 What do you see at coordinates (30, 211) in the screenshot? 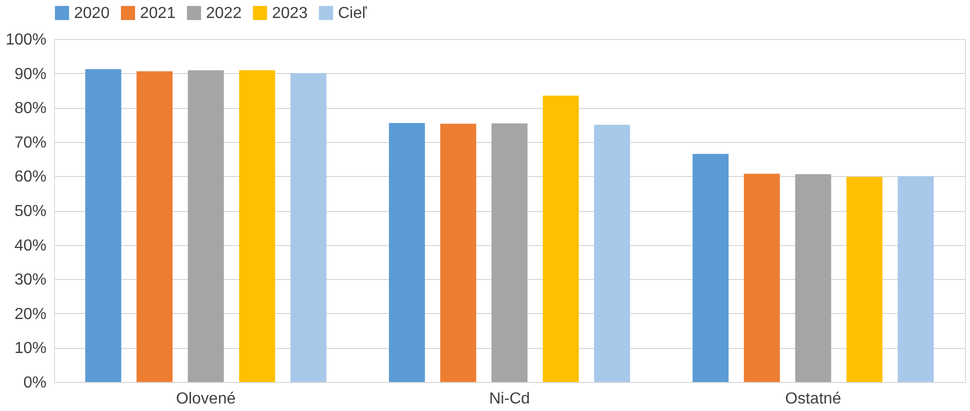
I see `y-tick-label: 50%` at bounding box center [30, 211].